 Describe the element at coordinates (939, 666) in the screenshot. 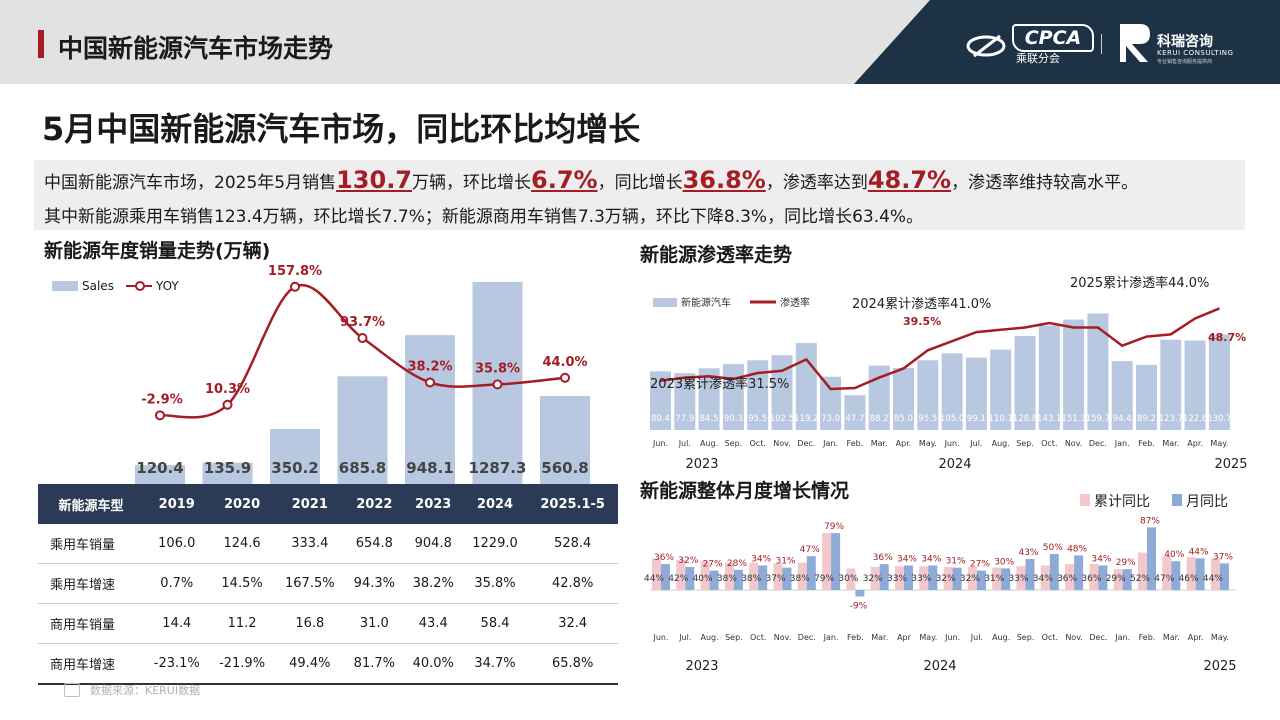

I see `year-label: 2024` at that location.